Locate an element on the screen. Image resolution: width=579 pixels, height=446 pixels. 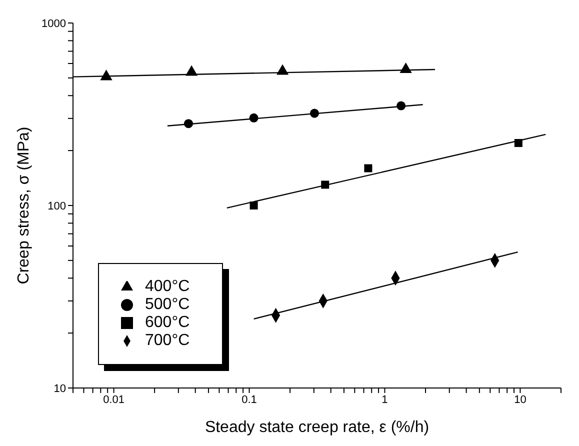
legend-label: 700°C is located at coordinates (167, 340).